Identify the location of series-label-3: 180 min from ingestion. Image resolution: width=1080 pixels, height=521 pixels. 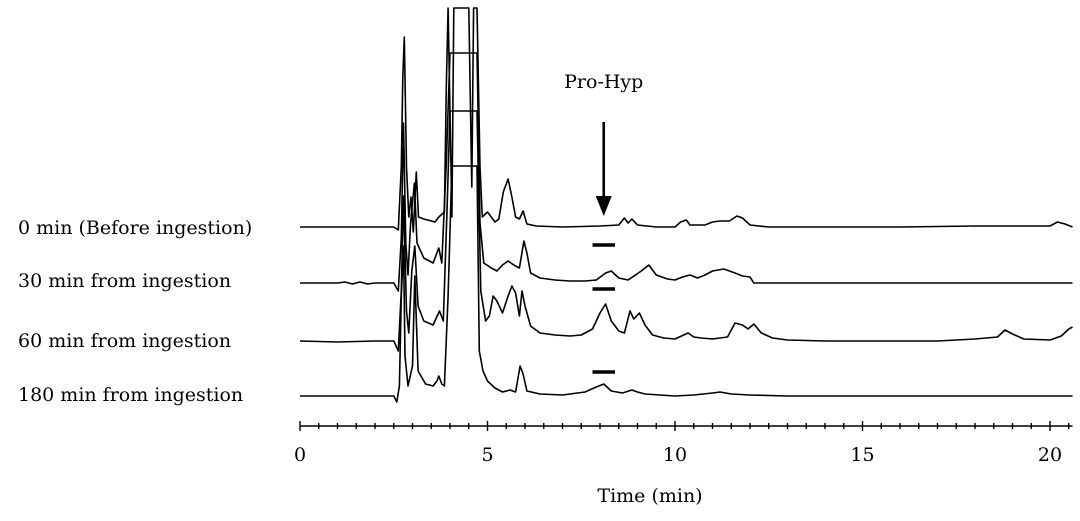
(130, 395).